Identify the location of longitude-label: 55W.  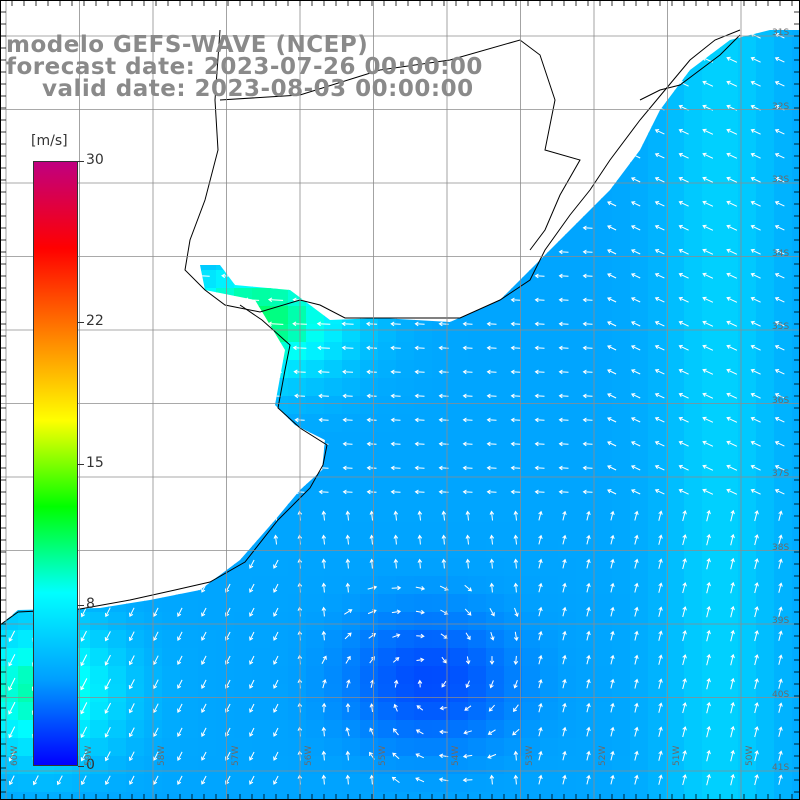
(382, 755).